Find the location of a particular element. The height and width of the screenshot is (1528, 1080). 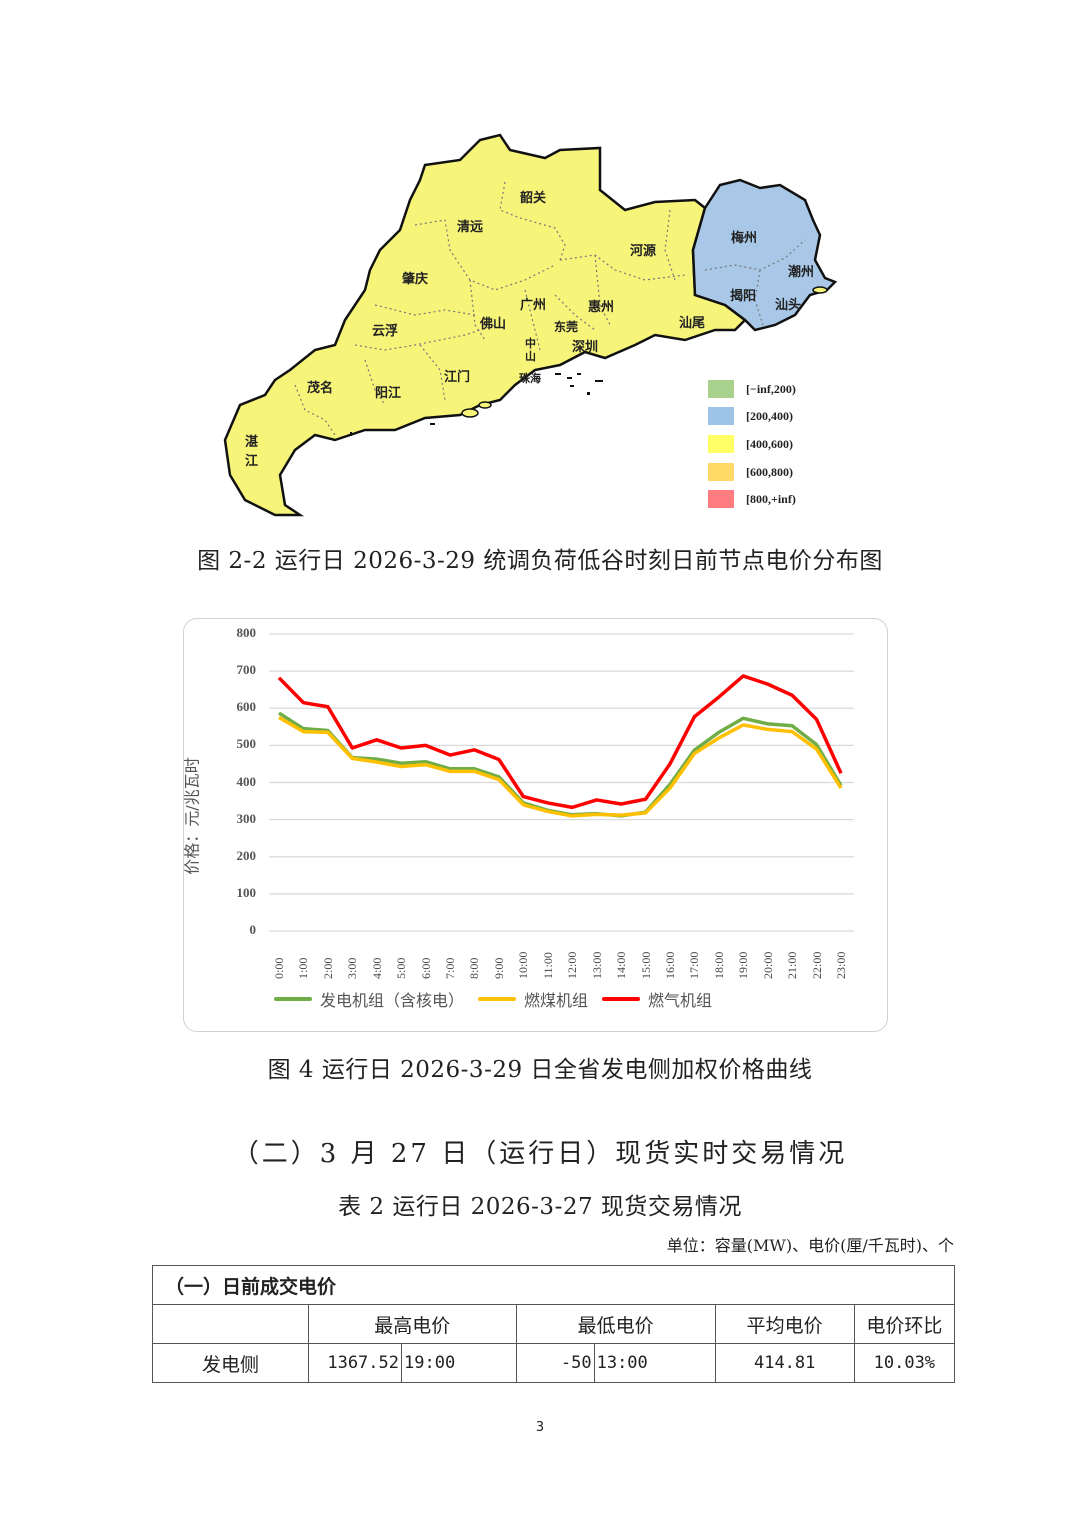

x-tick-label: 5:00 is located at coordinates (401, 968).